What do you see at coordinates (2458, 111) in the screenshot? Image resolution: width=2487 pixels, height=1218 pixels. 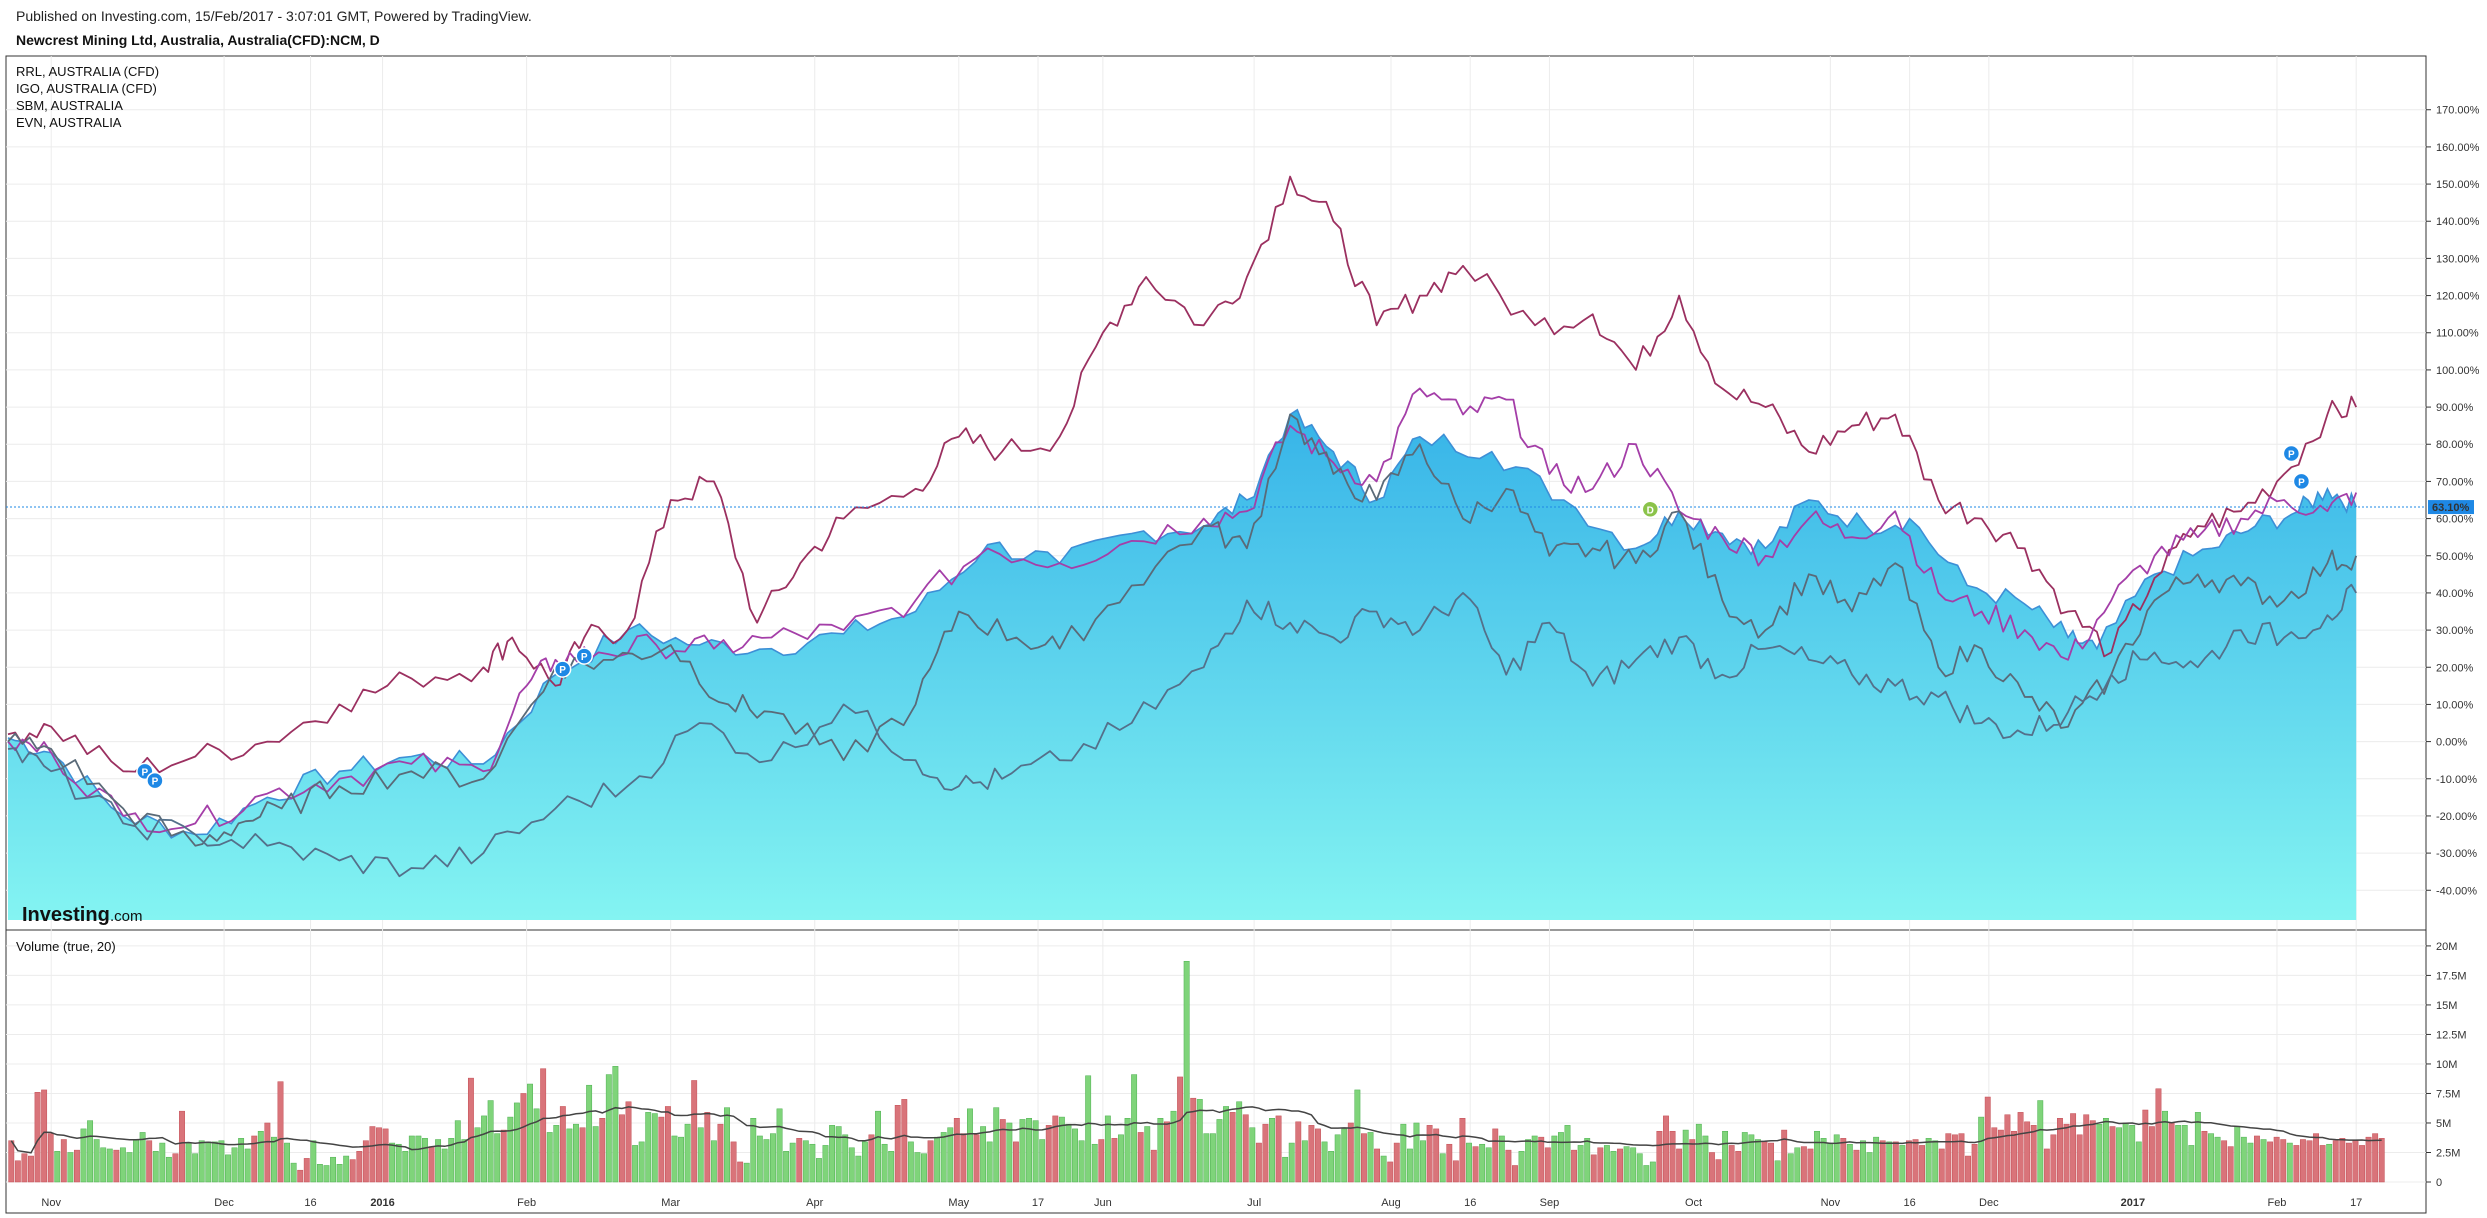 I see `y-tick-label: 170.00%` at bounding box center [2458, 111].